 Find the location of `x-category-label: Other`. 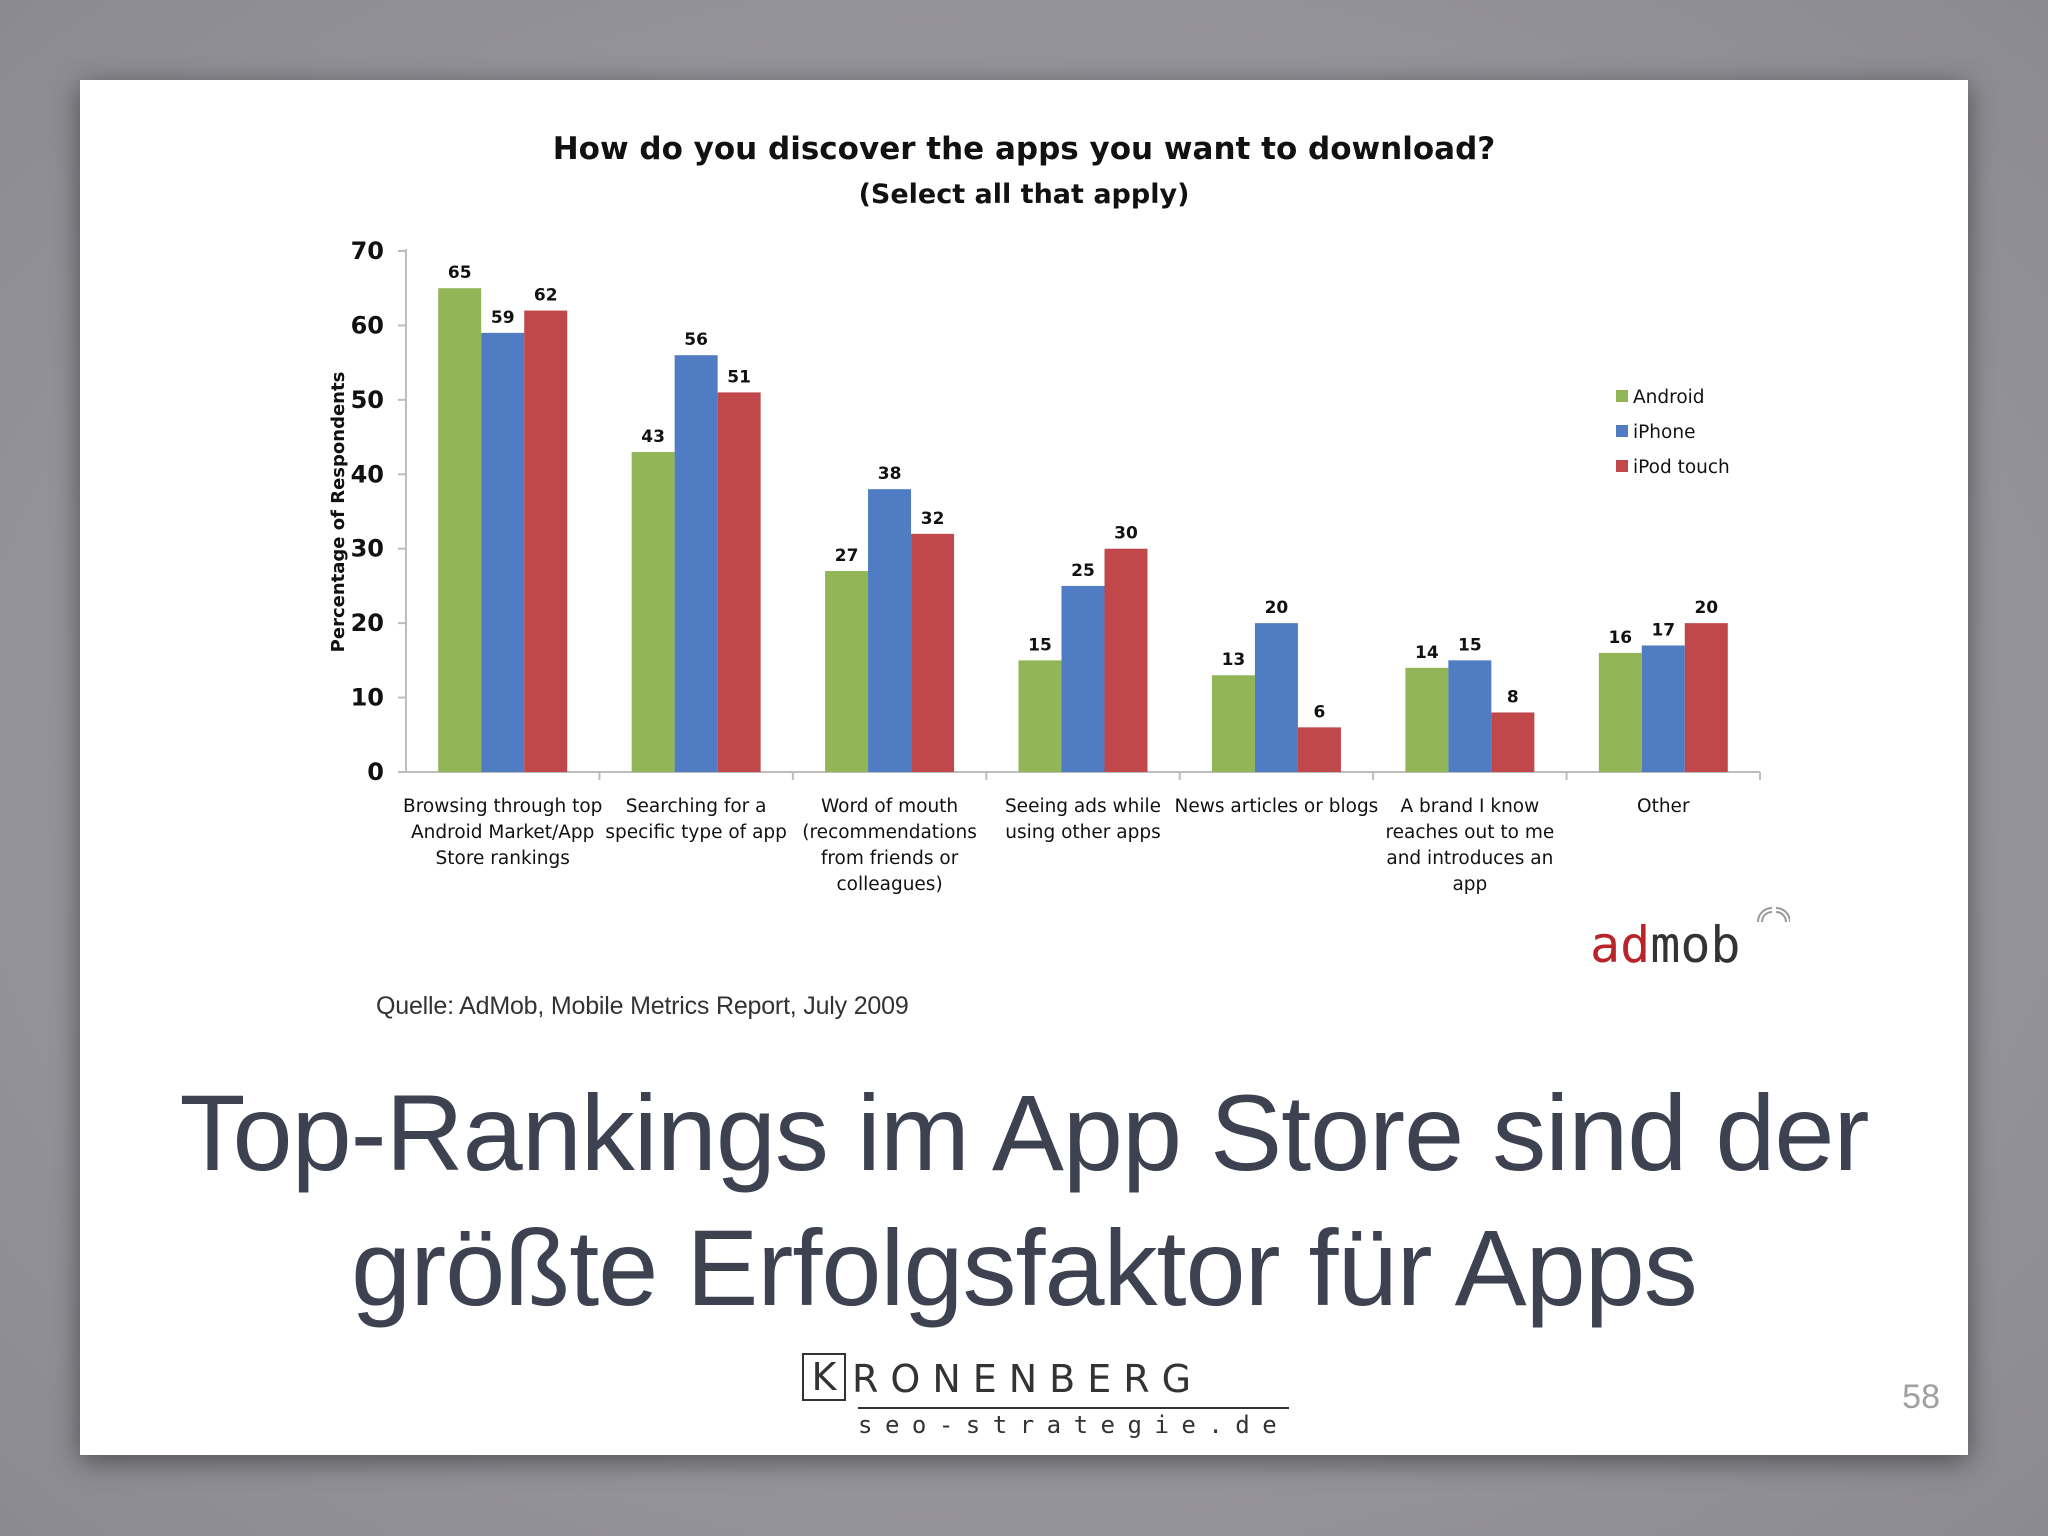

x-category-label: Other is located at coordinates (1663, 806).